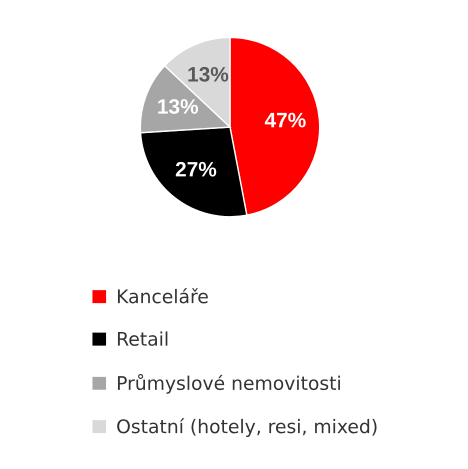 The image size is (468, 469). I want to click on data-label: 27%, so click(196, 169).